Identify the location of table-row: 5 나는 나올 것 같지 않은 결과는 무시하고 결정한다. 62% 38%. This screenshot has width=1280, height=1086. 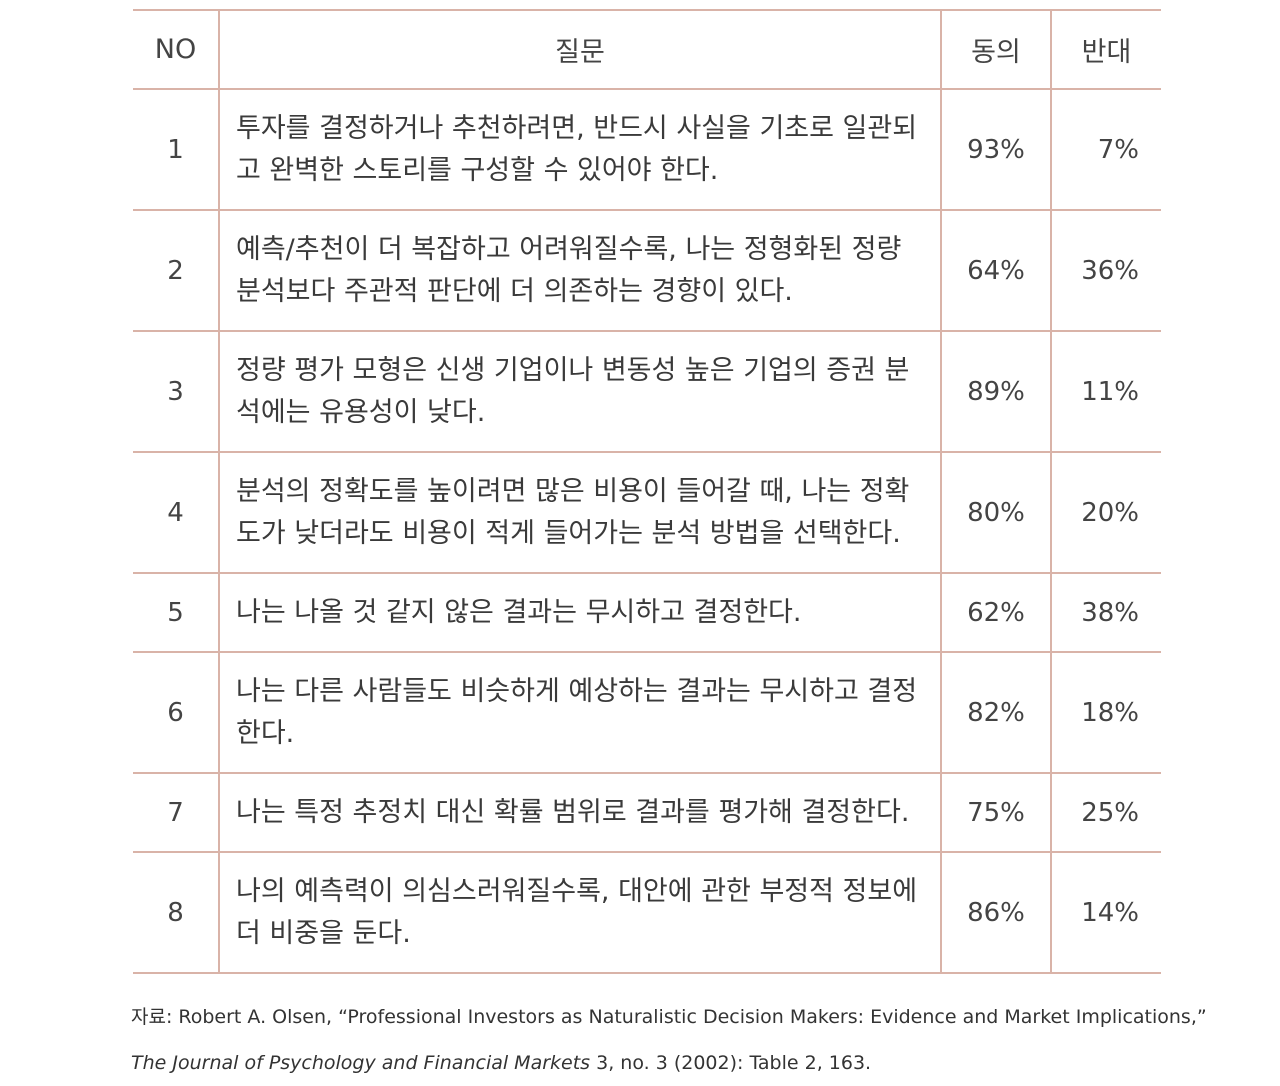
(647, 613).